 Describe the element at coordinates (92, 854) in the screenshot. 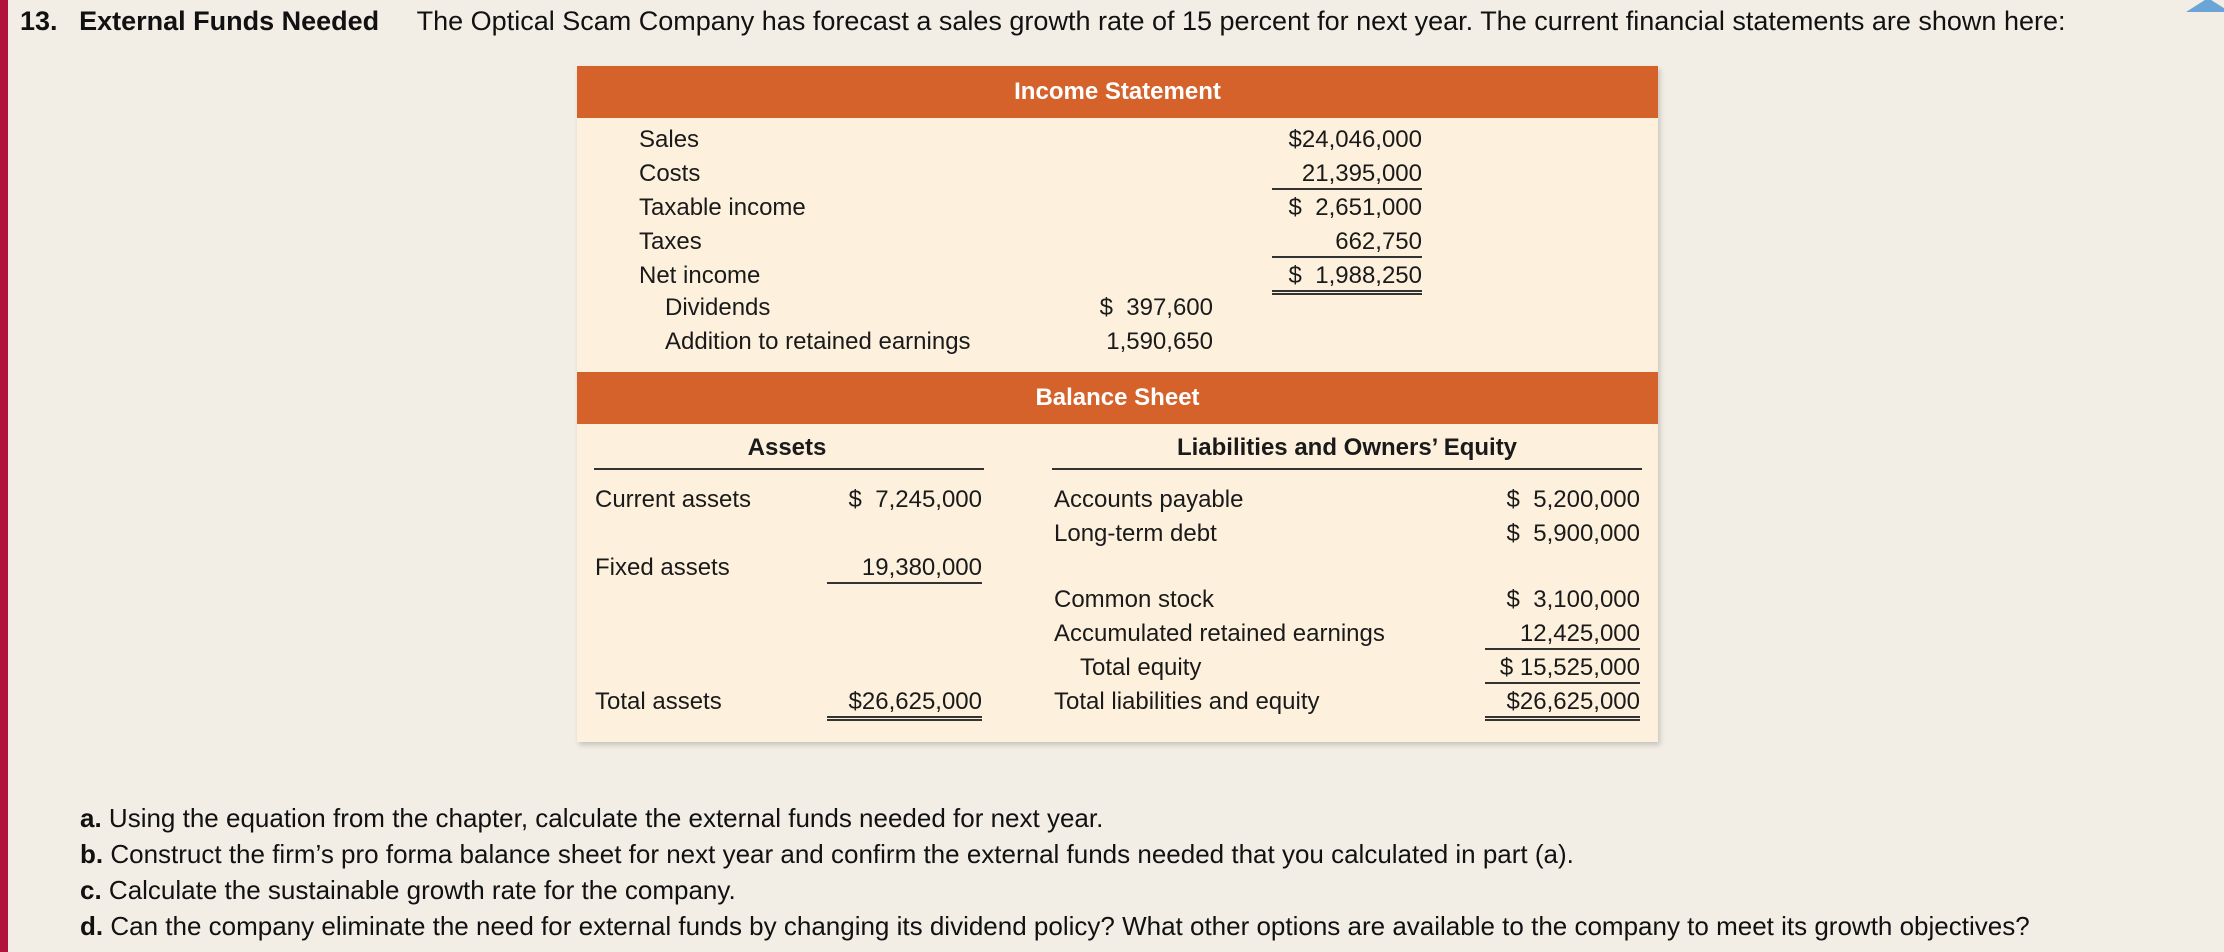

I see `question-letter: b.` at that location.